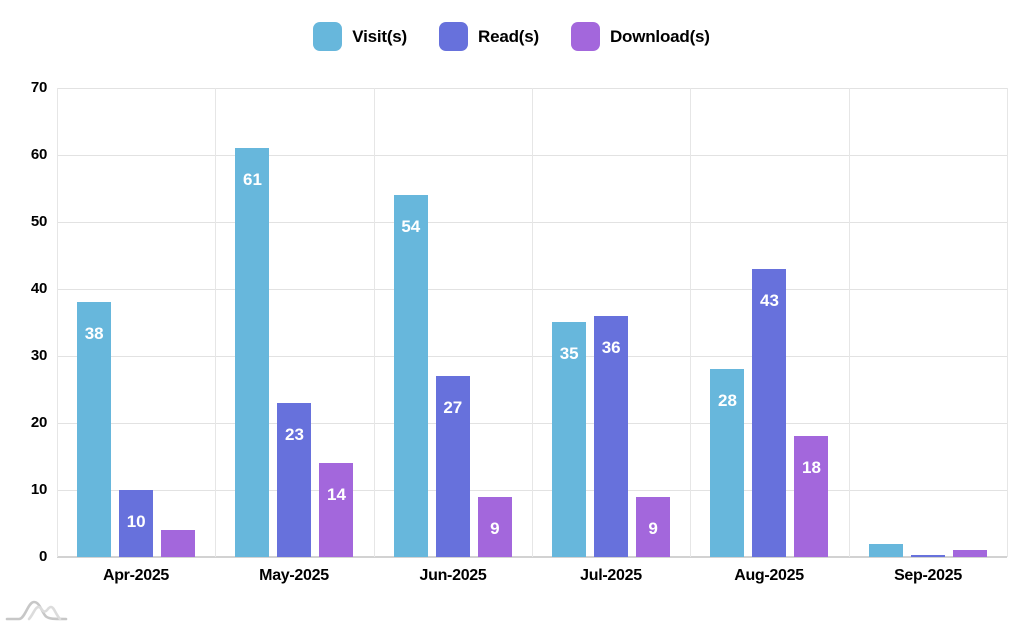 The height and width of the screenshot is (643, 1023). What do you see at coordinates (328, 36) in the screenshot?
I see `legend-swatch-visit-s` at bounding box center [328, 36].